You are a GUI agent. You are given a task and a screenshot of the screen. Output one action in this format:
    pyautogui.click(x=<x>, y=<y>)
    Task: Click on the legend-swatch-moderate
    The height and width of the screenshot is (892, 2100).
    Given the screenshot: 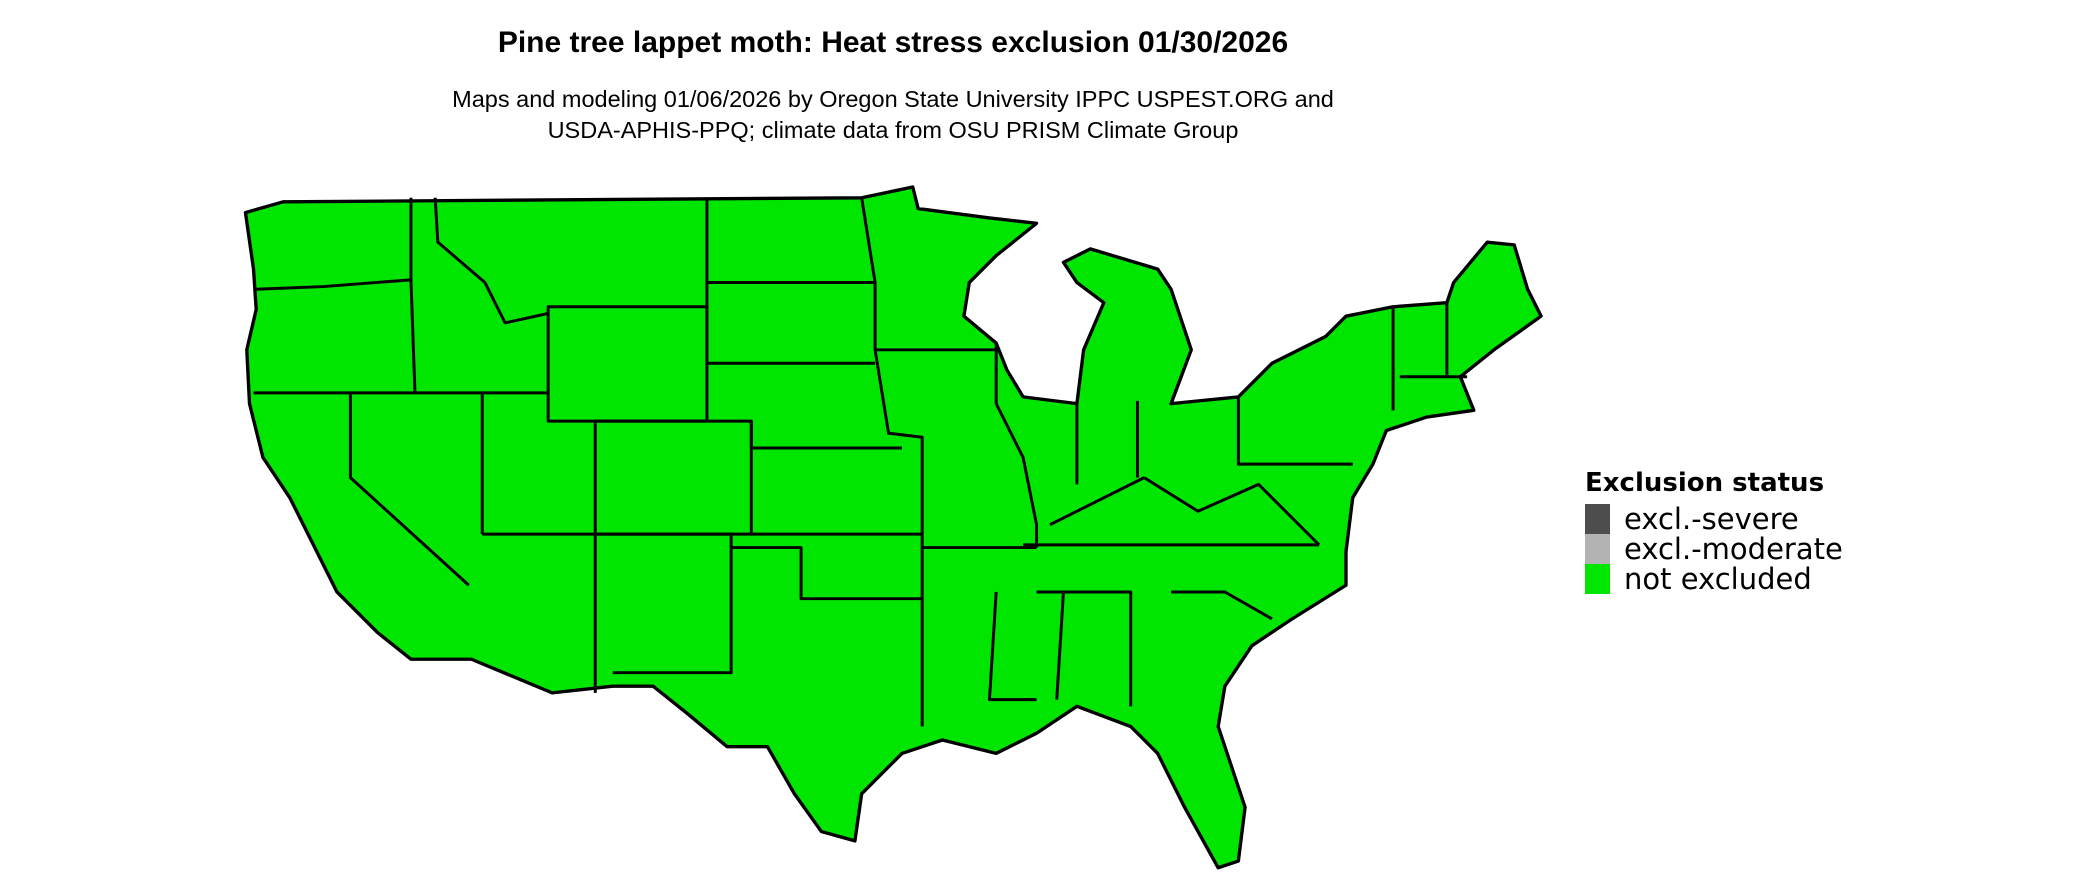 What is the action you would take?
    pyautogui.click(x=1597, y=549)
    